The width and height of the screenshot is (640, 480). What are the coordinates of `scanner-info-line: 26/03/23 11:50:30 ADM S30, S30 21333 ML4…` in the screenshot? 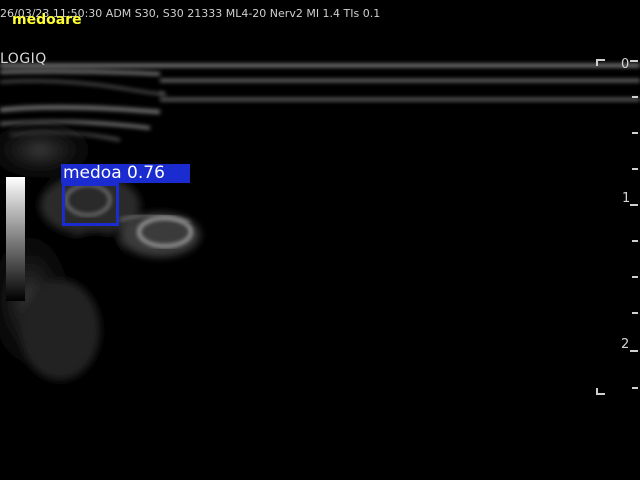 It's located at (190, 13).